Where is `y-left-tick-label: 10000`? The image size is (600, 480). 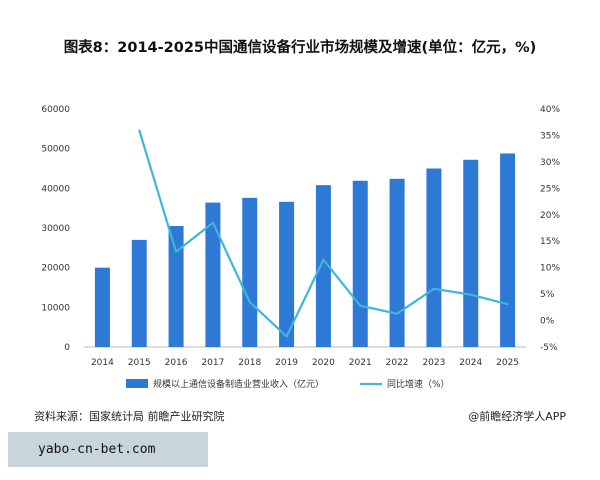 y-left-tick-label: 10000 is located at coordinates (55, 308).